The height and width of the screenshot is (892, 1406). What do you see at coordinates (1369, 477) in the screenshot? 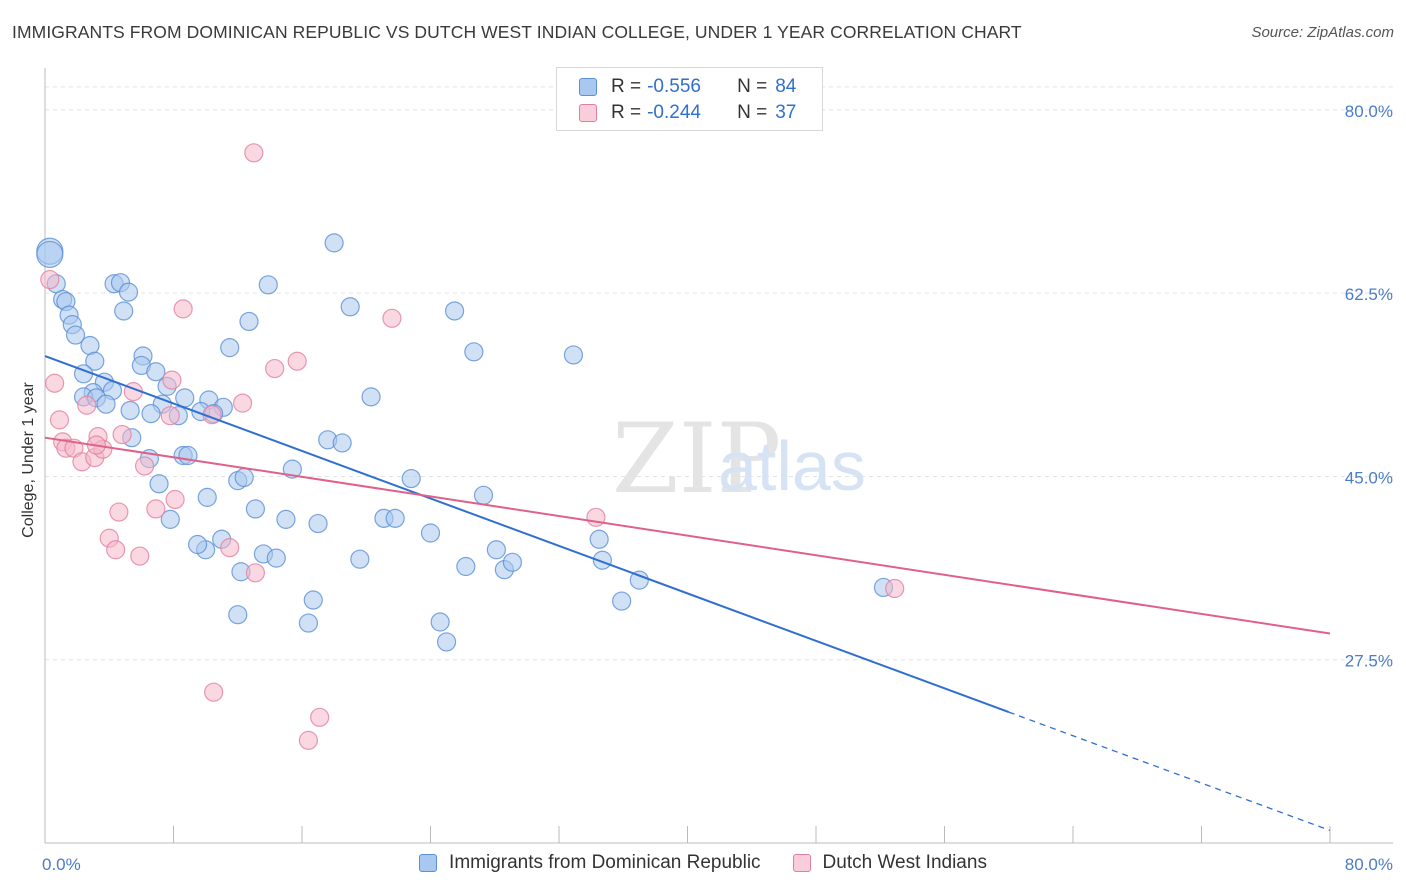
I see `y-tick-label: 45.0%` at bounding box center [1369, 477].